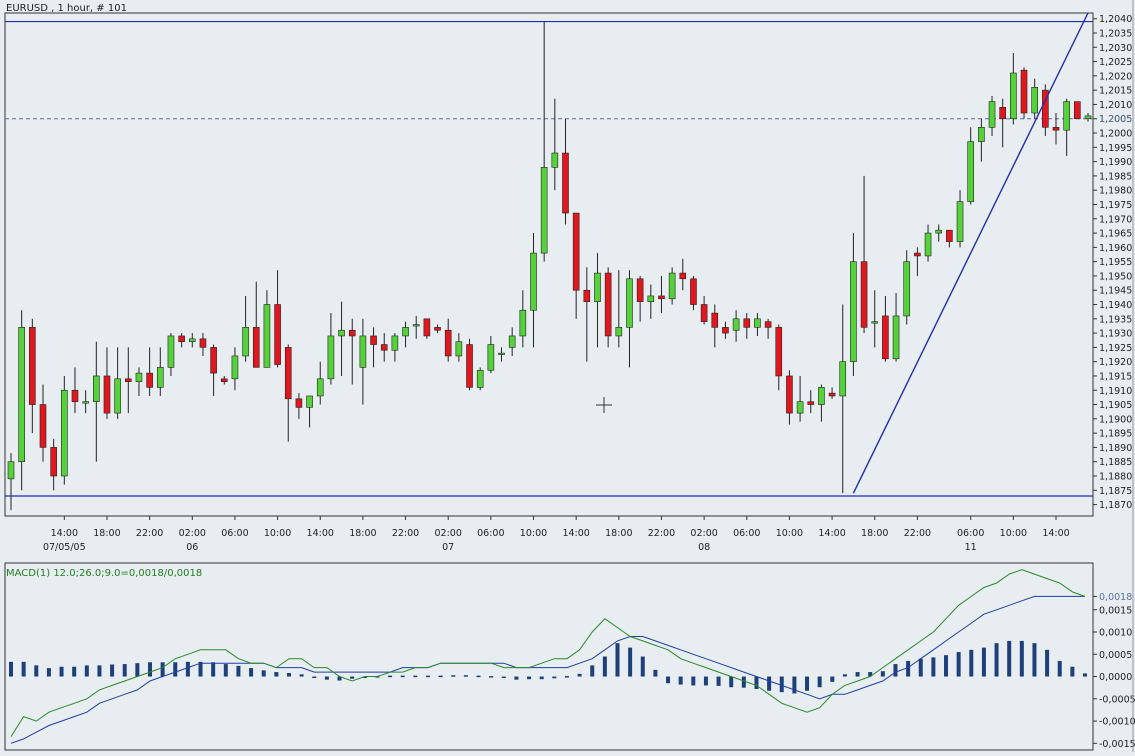 The width and height of the screenshot is (1135, 756). I want to click on macd-y-tick-label: 0,0000, so click(1115, 677).